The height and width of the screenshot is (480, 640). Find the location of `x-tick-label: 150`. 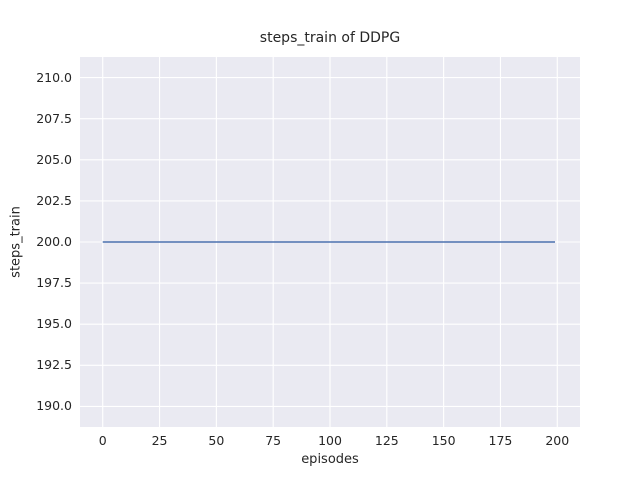

x-tick-label: 150 is located at coordinates (443, 440).